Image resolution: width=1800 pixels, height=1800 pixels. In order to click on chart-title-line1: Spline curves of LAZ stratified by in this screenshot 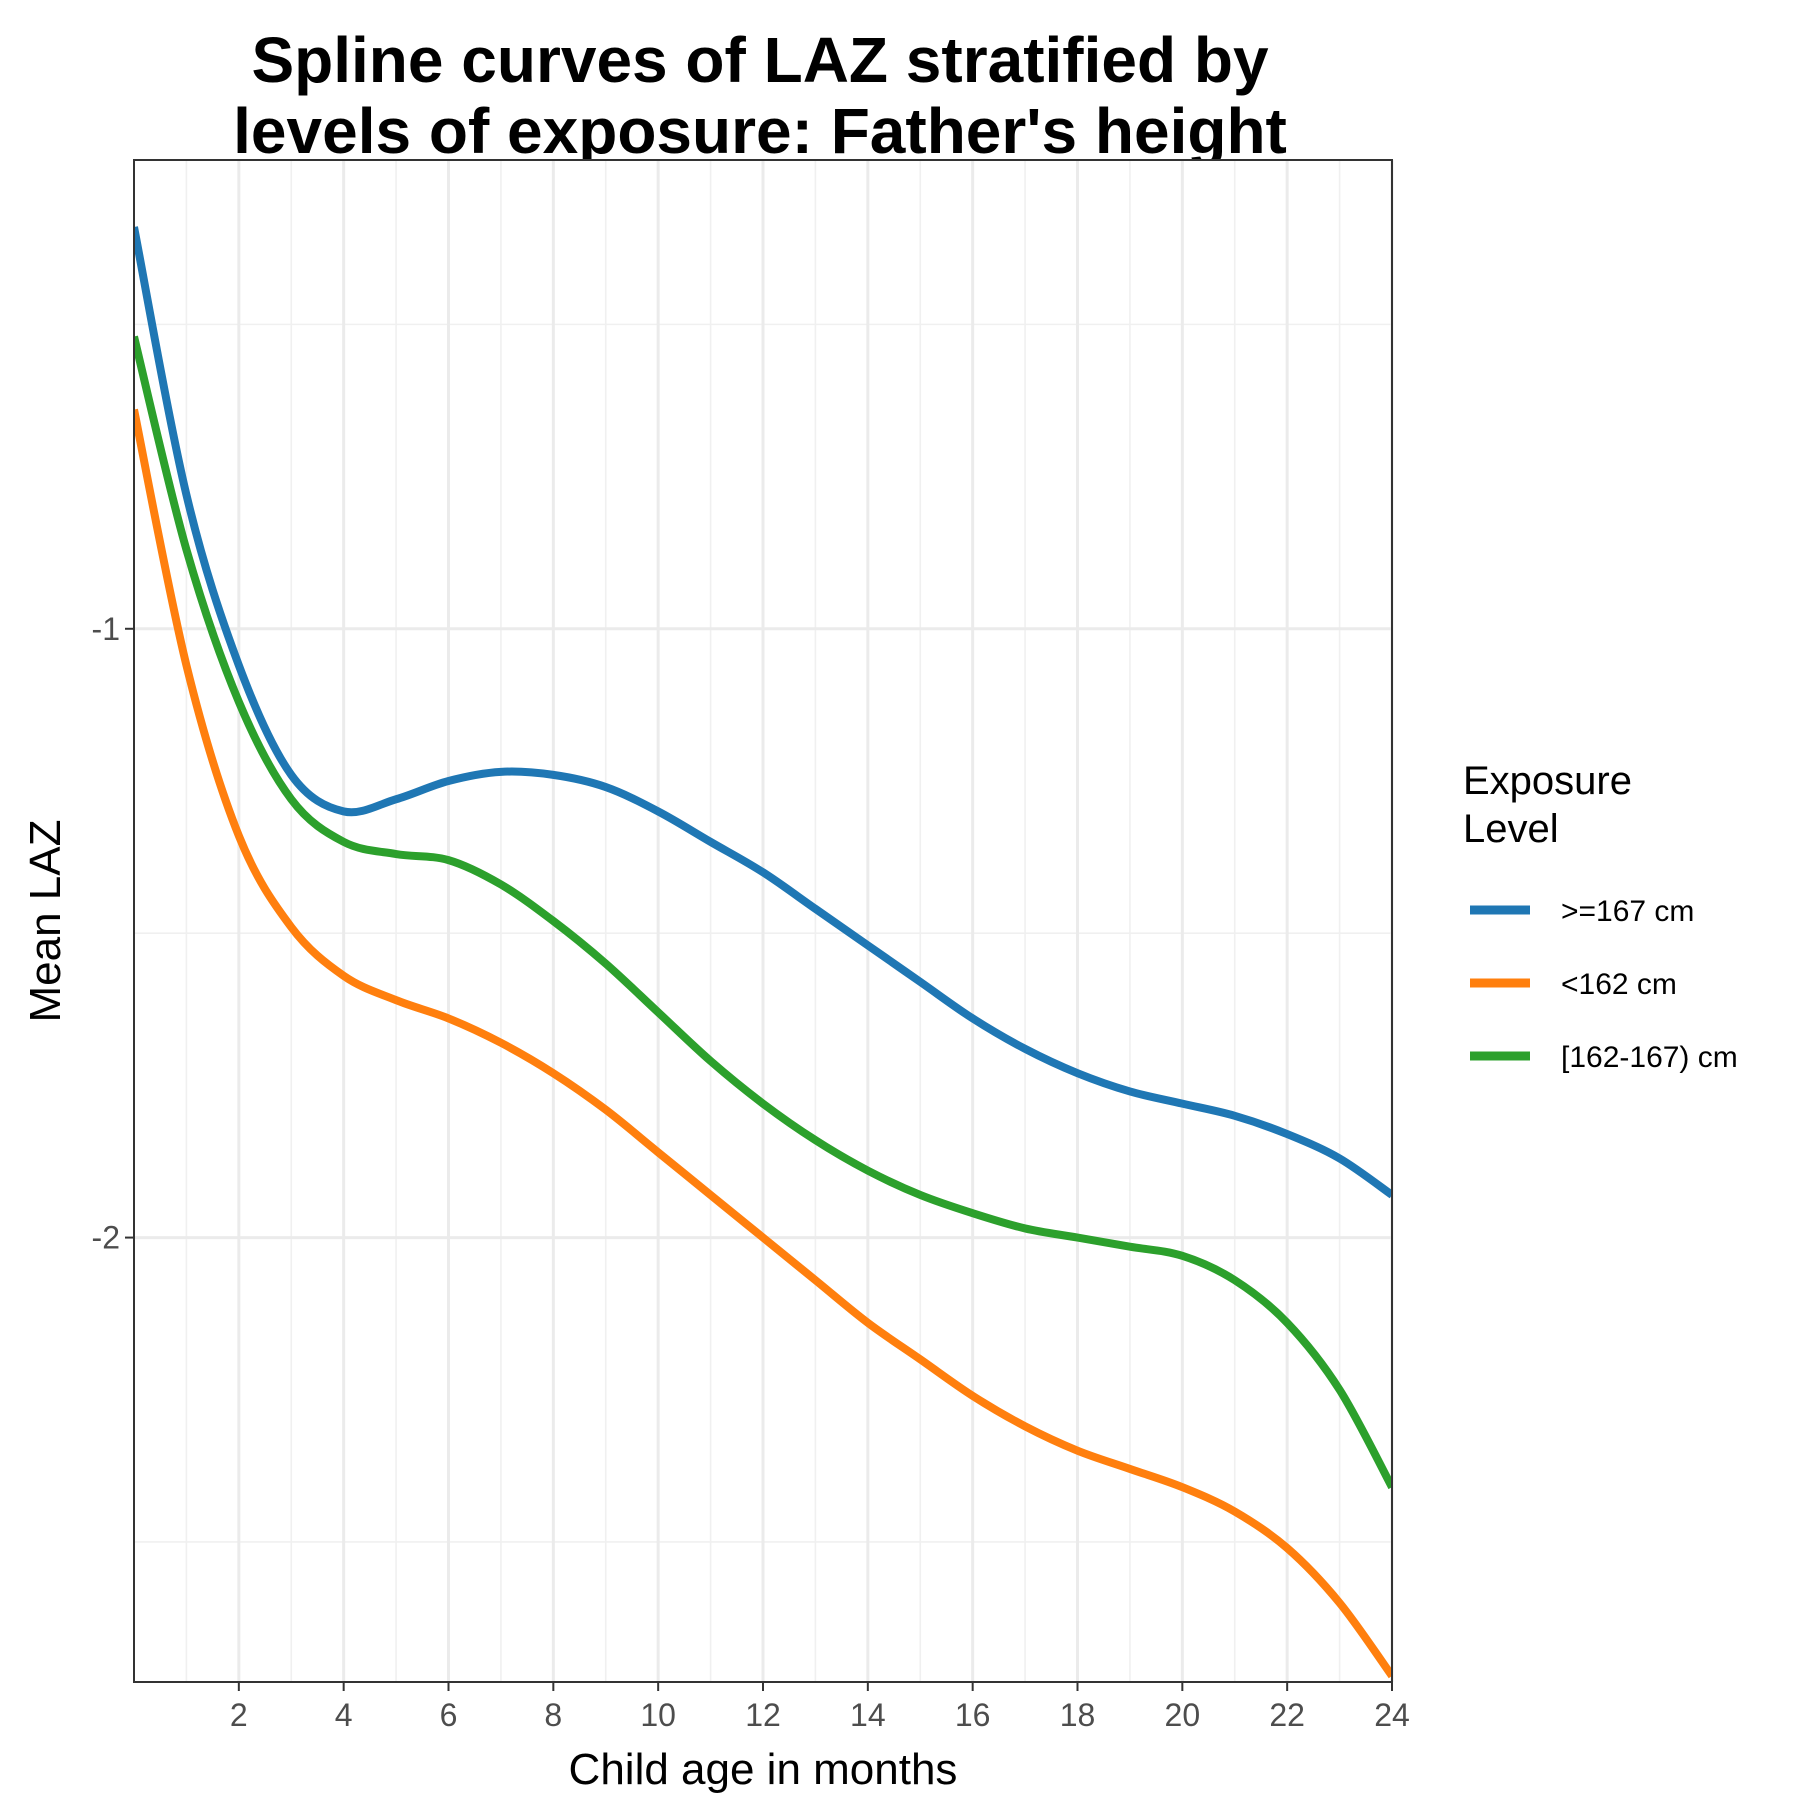, I will do `click(760, 60)`.